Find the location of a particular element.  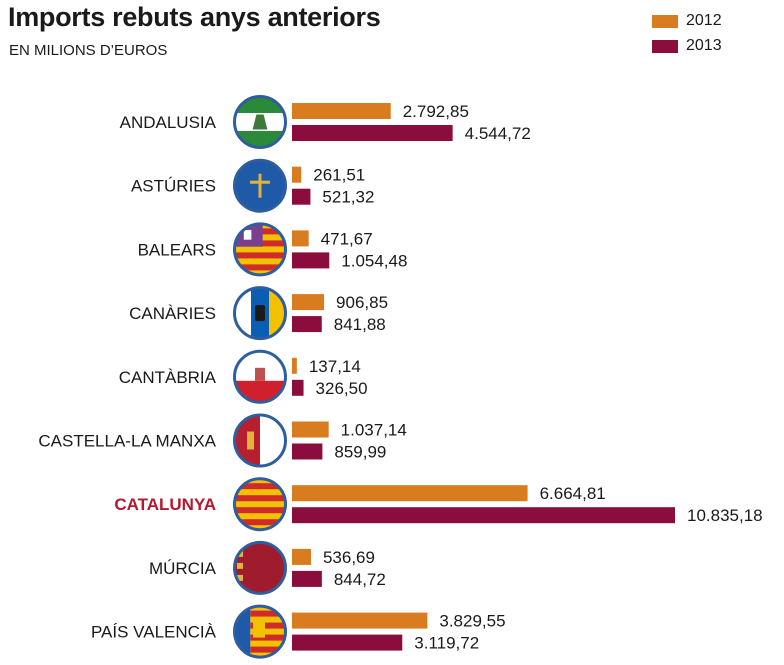

row-murcia: MÚRCIA 536,69 844,72 is located at coordinates (267, 567).